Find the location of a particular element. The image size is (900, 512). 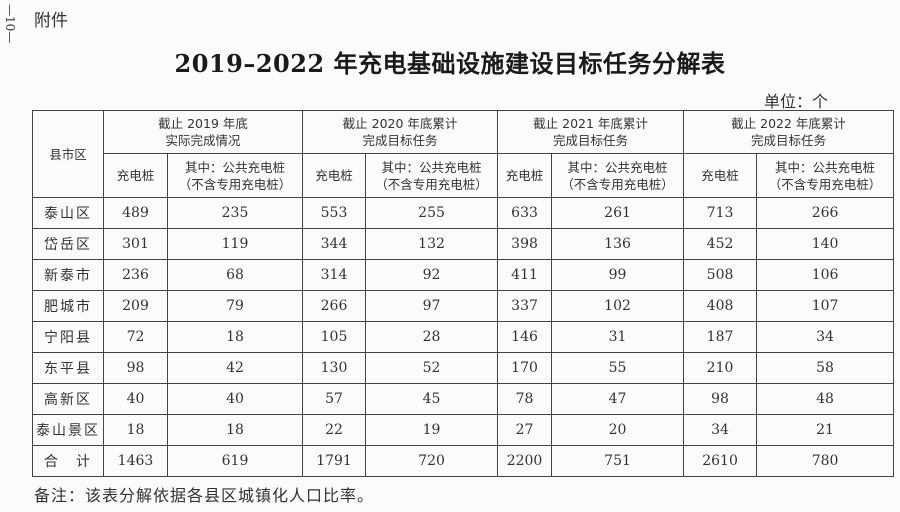

cell-charging-piles: 98 is located at coordinates (135, 368).